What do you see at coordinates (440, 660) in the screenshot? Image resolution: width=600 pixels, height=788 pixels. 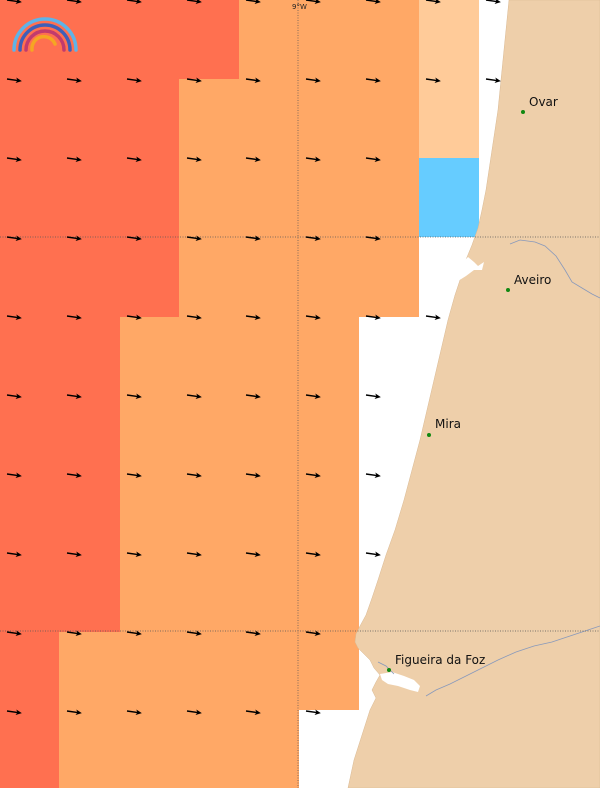 I see `place-label-figueira: Figueira da Foz` at bounding box center [440, 660].